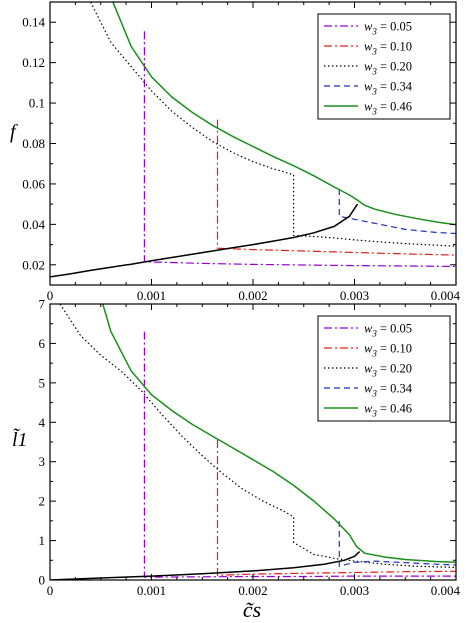 Image resolution: width=474 pixels, height=623 pixels. I want to click on y-tick-label: 0.02, so click(33, 264).